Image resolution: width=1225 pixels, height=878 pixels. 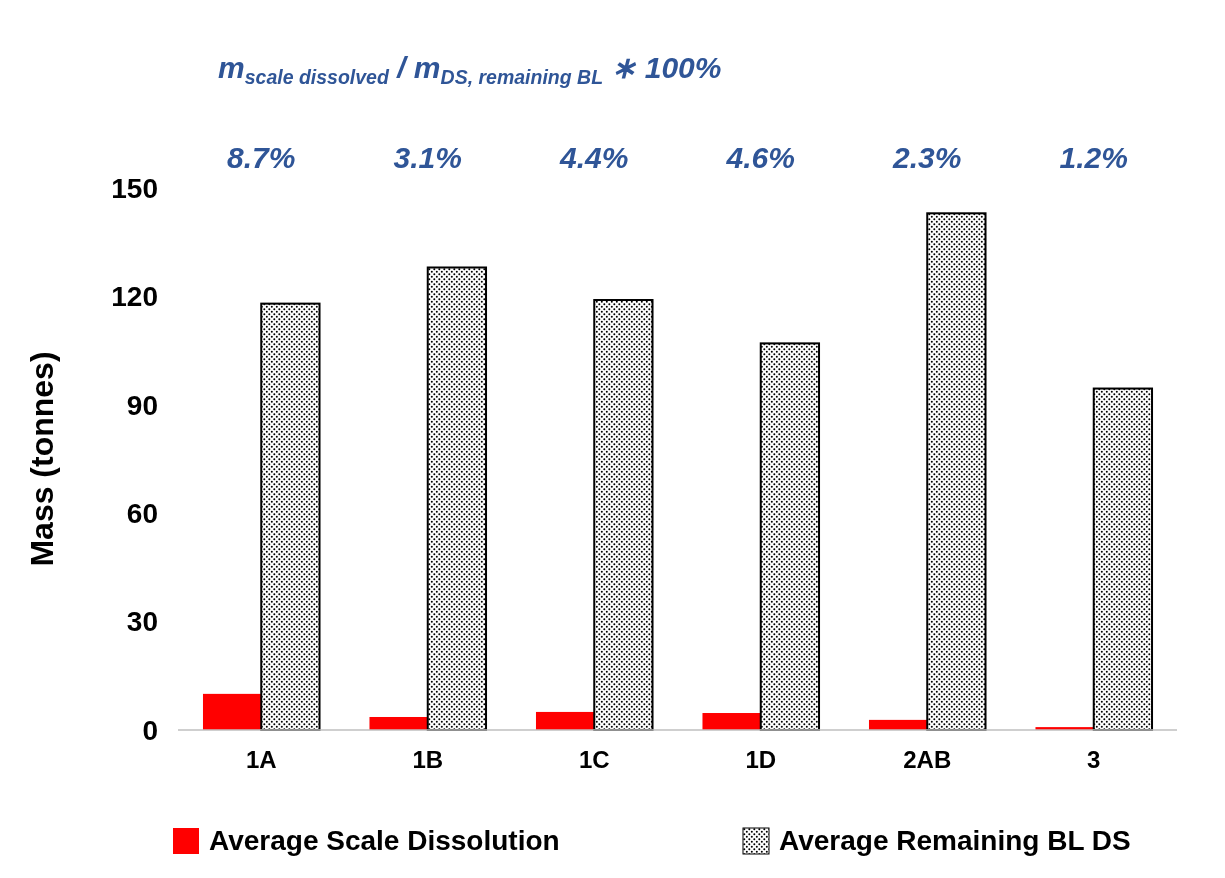 I want to click on y-tick-label: 150, so click(x=134, y=188).